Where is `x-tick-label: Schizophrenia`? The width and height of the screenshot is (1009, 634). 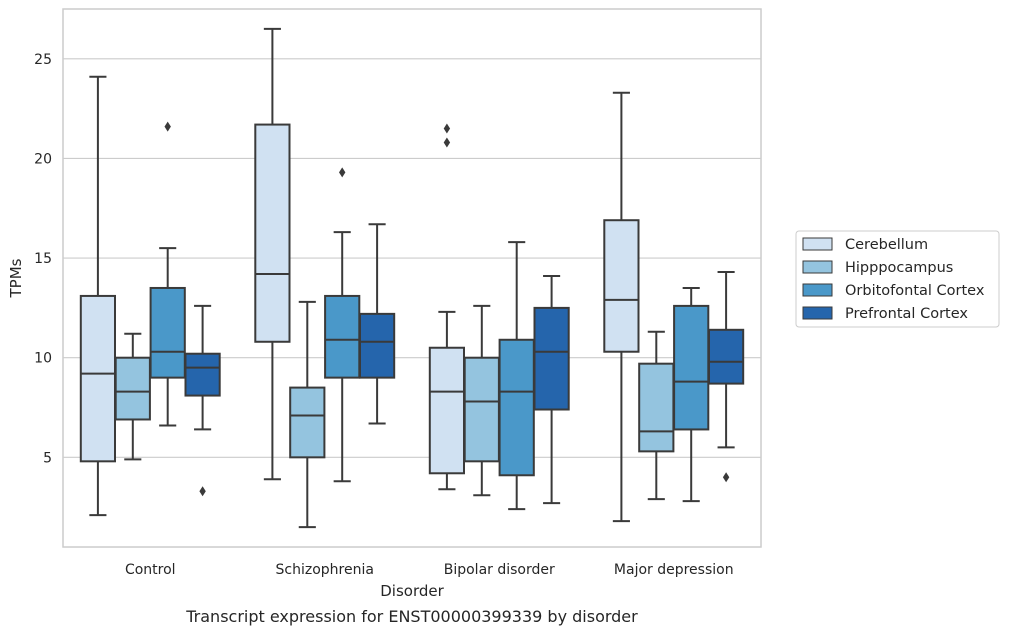 x-tick-label: Schizophrenia is located at coordinates (325, 570).